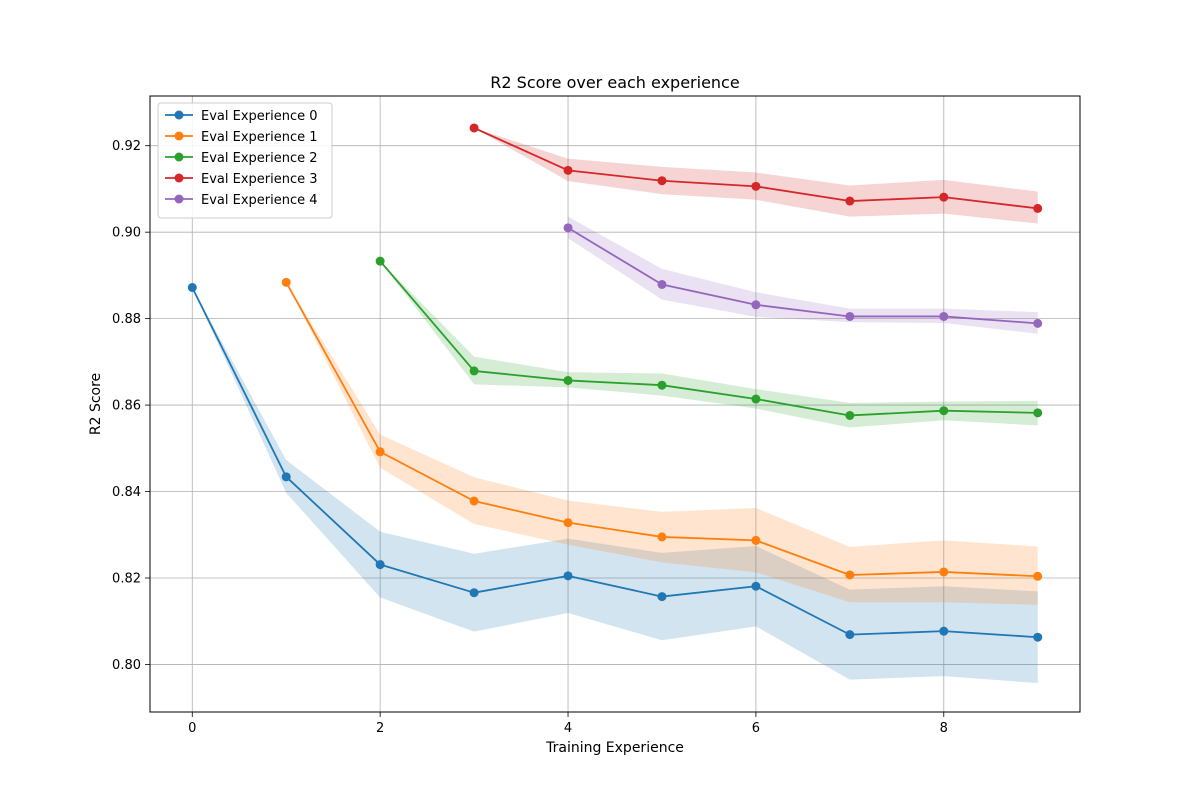 This screenshot has width=1200, height=800. Describe the element at coordinates (126, 406) in the screenshot. I see `y-tick-label: 0.86` at that location.